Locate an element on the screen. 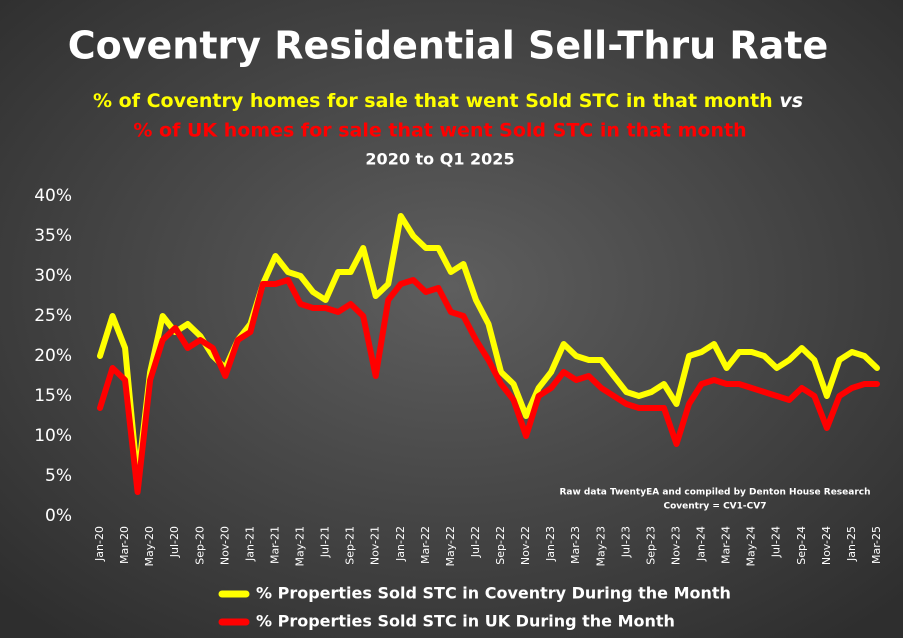  y-tick-label: 30% is located at coordinates (53, 276).